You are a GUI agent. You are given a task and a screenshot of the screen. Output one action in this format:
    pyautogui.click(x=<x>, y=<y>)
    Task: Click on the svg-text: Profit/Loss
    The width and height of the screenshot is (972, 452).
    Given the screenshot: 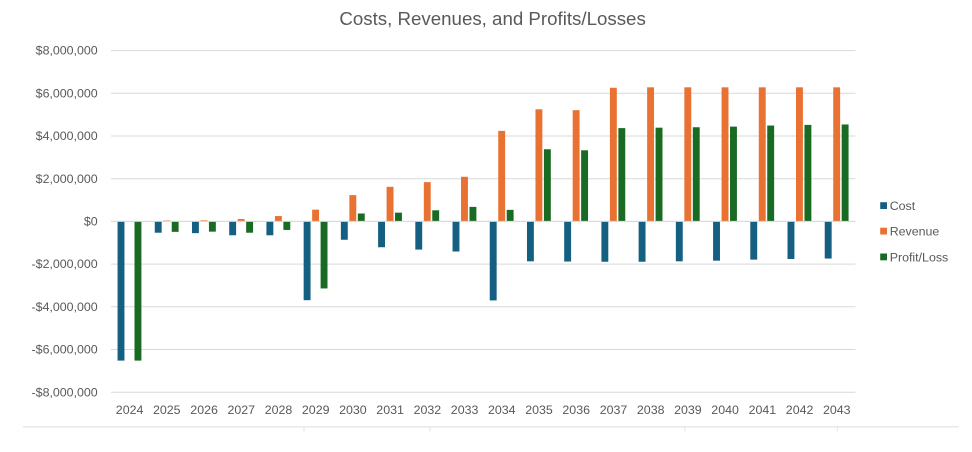 What is the action you would take?
    pyautogui.click(x=919, y=258)
    